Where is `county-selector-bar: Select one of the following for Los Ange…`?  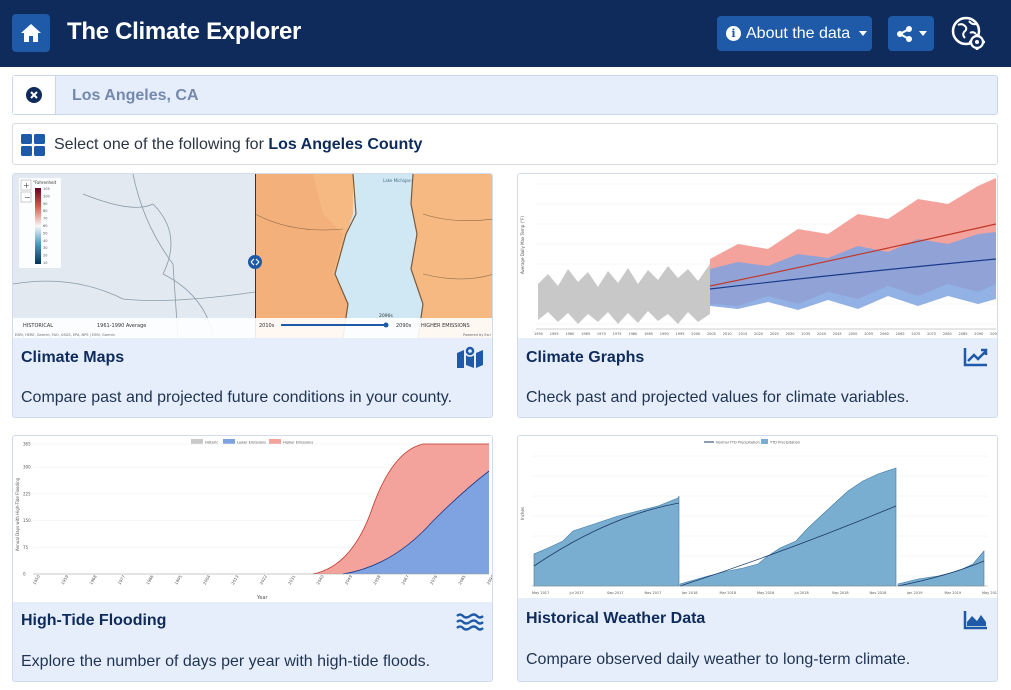
county-selector-bar: Select one of the following for Los Ange… is located at coordinates (505, 144).